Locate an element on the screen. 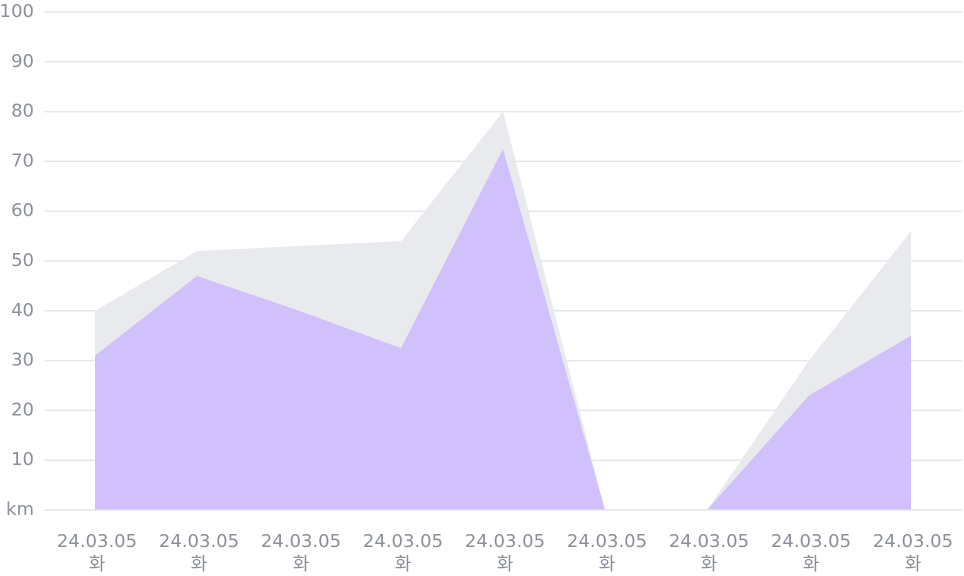 Image resolution: width=964 pixels, height=576 pixels. y-tick-label: 70 is located at coordinates (22, 160).